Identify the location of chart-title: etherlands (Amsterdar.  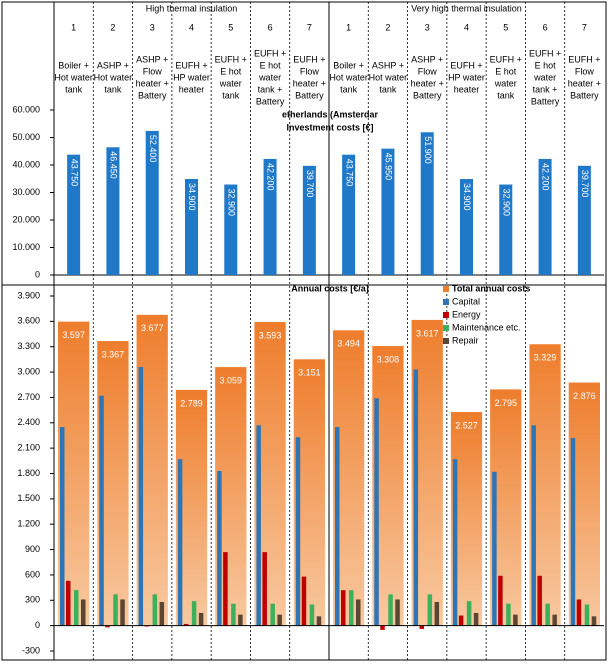
(330, 114).